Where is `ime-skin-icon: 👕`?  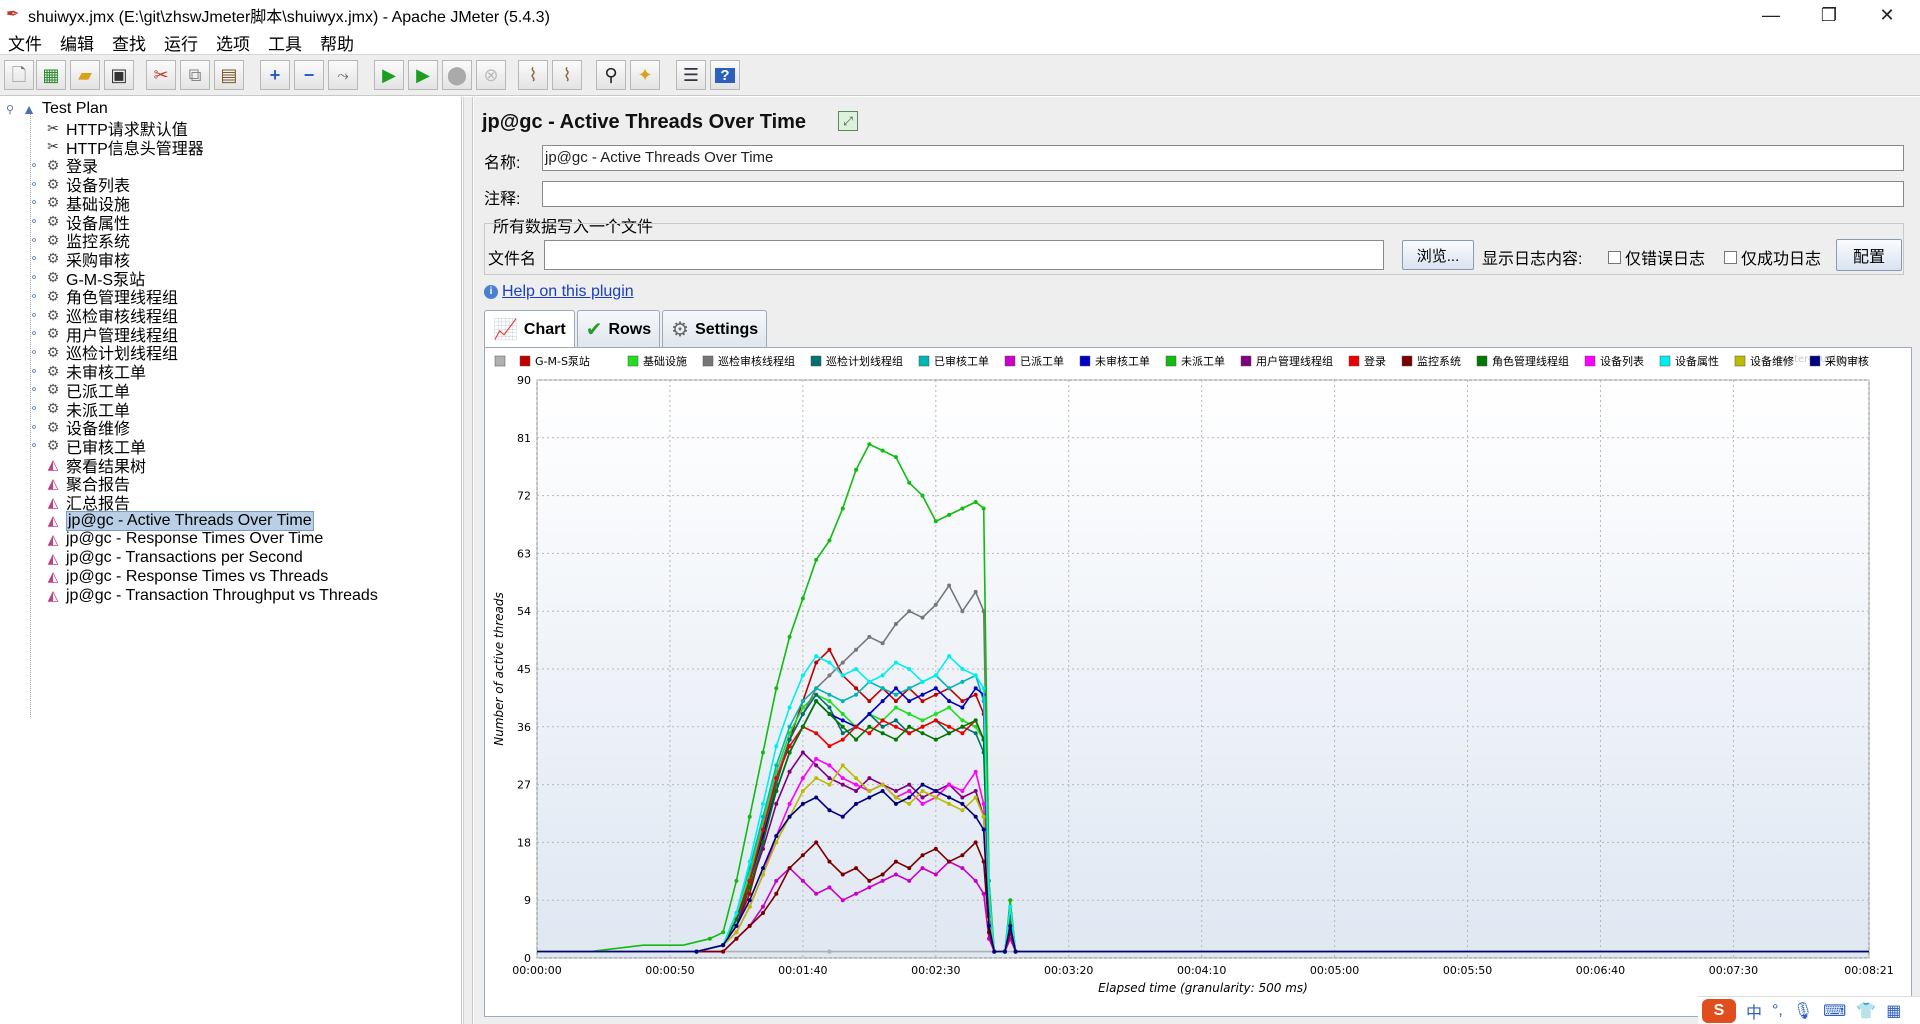
ime-skin-icon: 👕 is located at coordinates (1866, 1011).